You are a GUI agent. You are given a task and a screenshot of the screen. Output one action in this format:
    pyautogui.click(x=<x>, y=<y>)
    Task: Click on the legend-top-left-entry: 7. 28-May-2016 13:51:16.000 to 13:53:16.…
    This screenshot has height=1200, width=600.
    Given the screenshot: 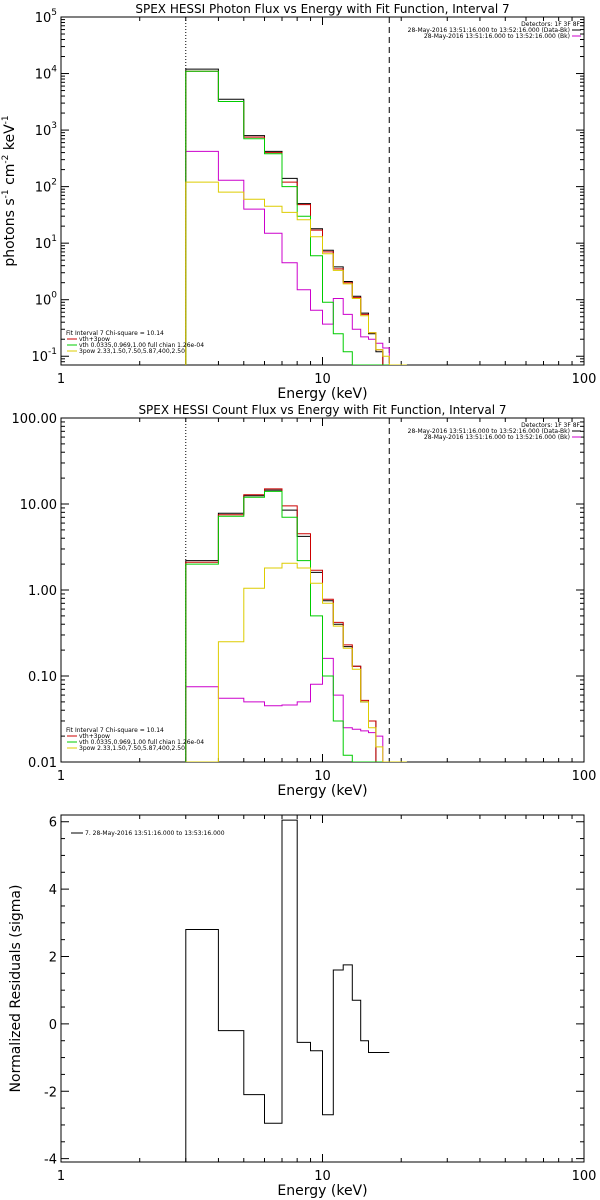 What is the action you would take?
    pyautogui.click(x=155, y=833)
    